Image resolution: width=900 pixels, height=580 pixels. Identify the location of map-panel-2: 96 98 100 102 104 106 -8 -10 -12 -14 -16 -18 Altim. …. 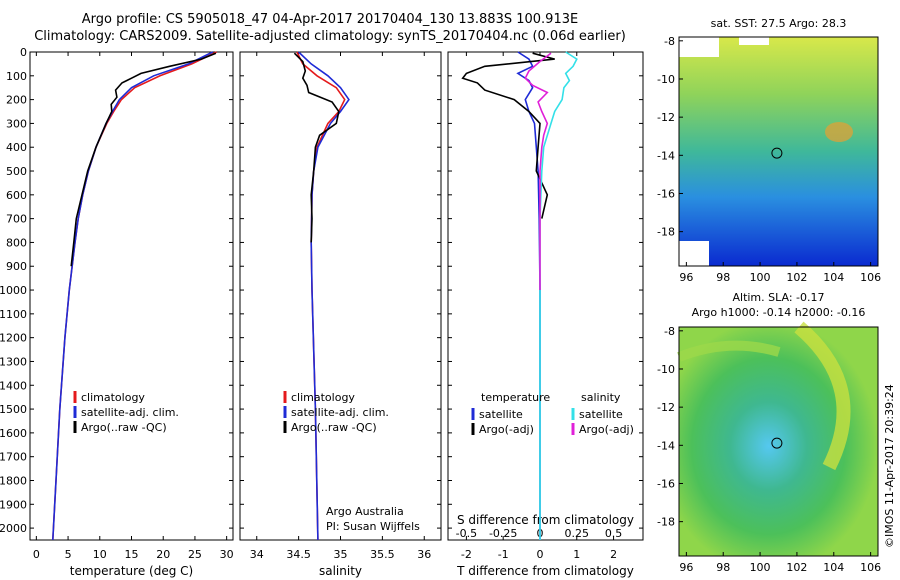
(769, 432).